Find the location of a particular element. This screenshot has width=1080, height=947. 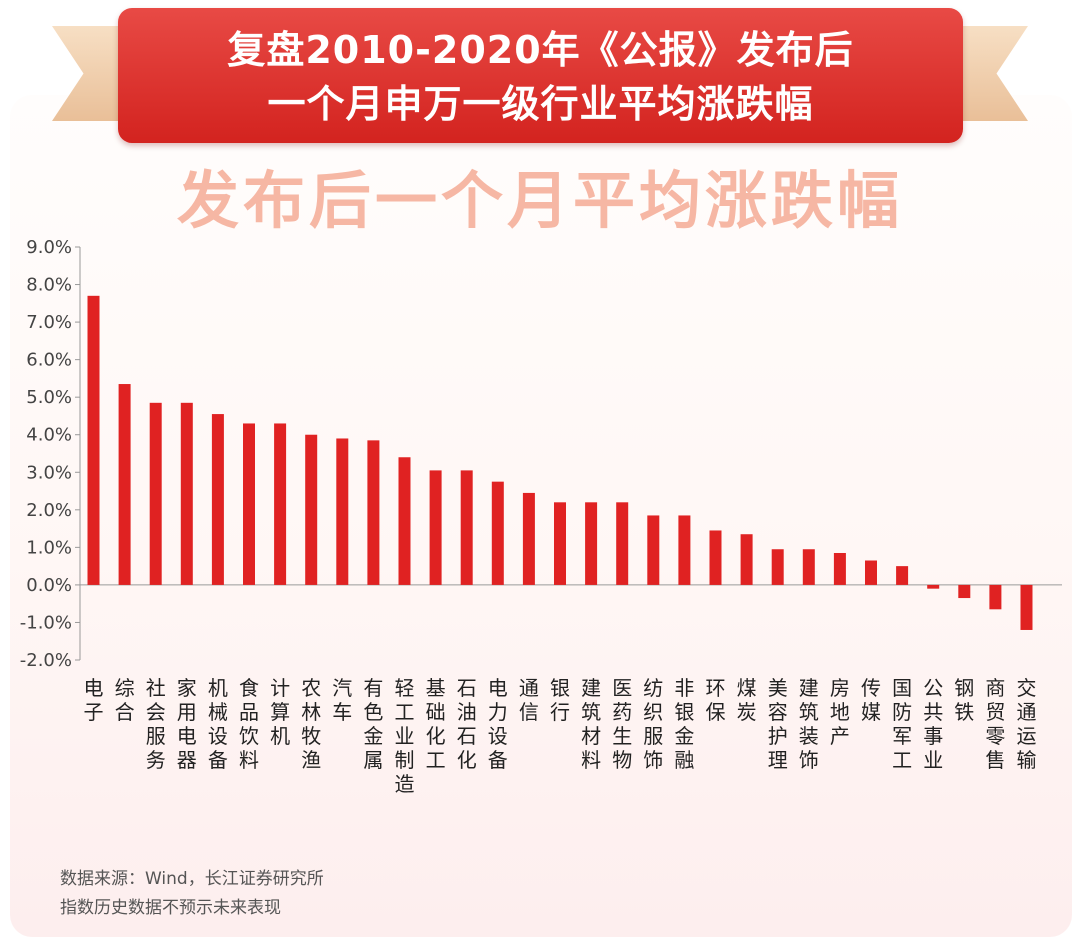

x-tick-label: 煤炭 is located at coordinates (747, 700).